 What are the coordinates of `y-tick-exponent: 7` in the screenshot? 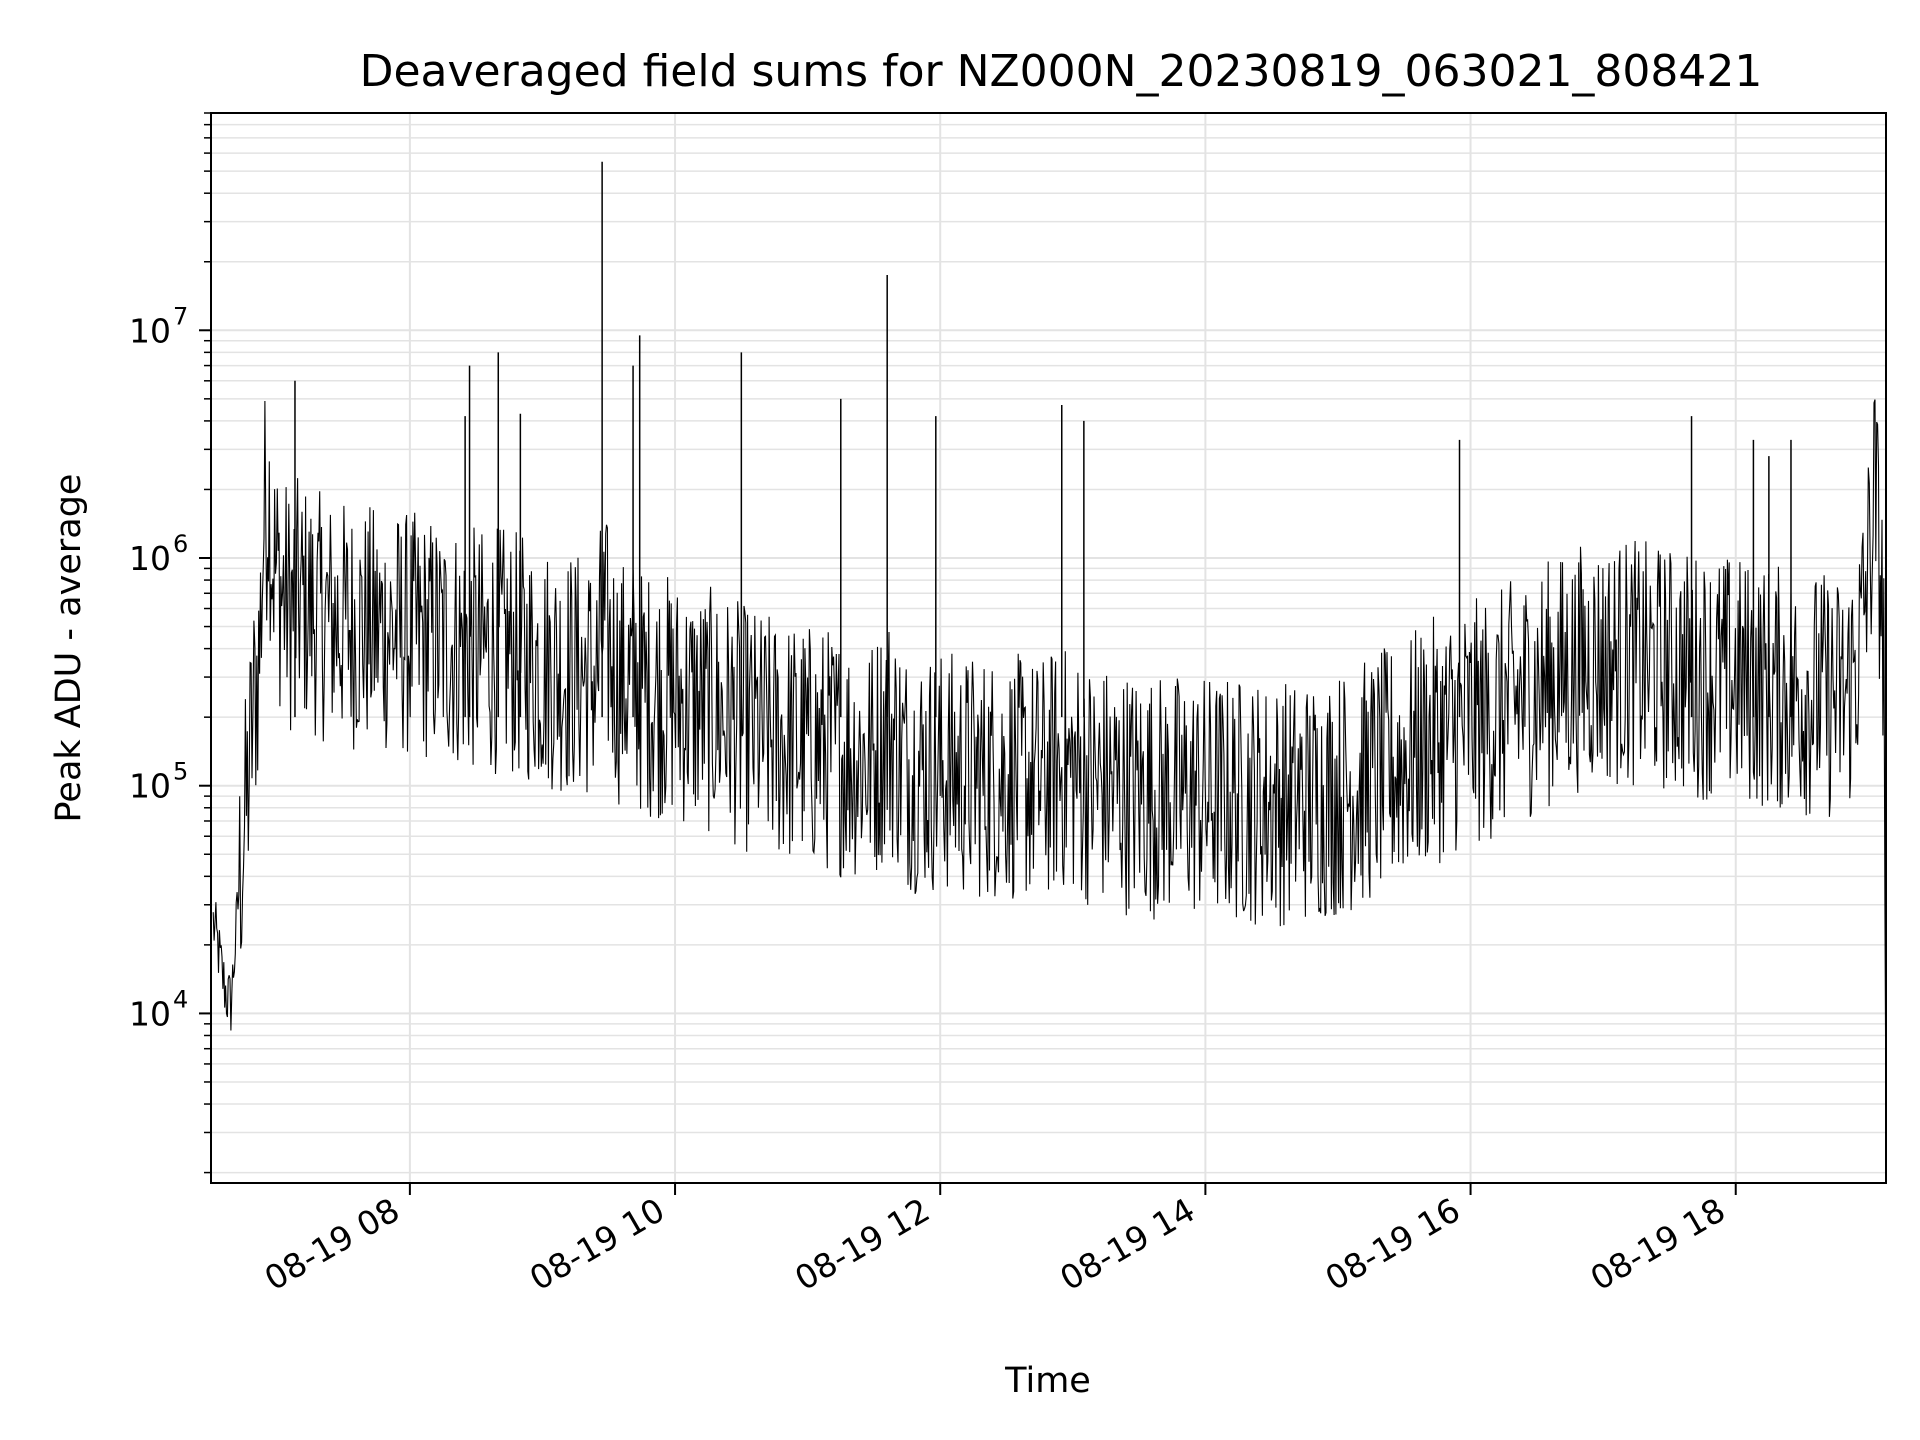 It's located at (180, 316).